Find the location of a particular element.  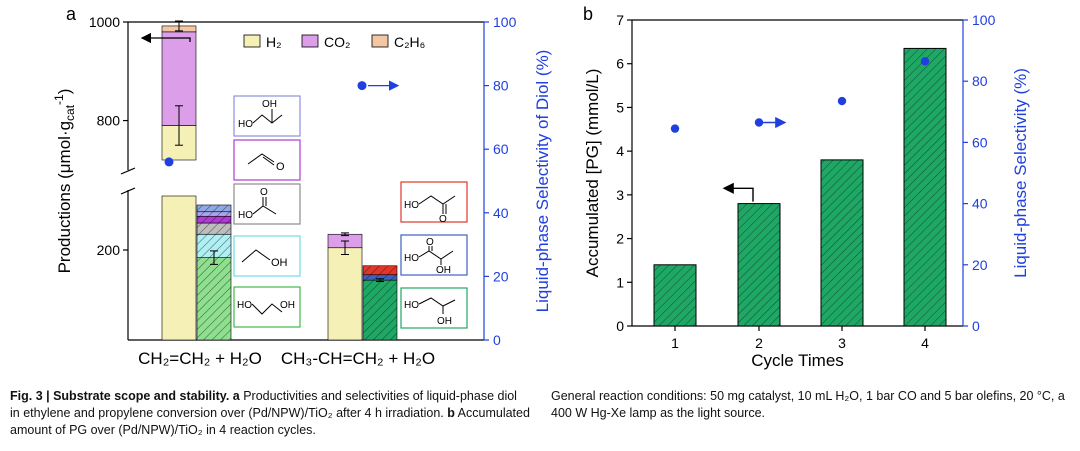

y2-axis-title: Liquid-phase Selectivity (%) is located at coordinates (1020, 173).